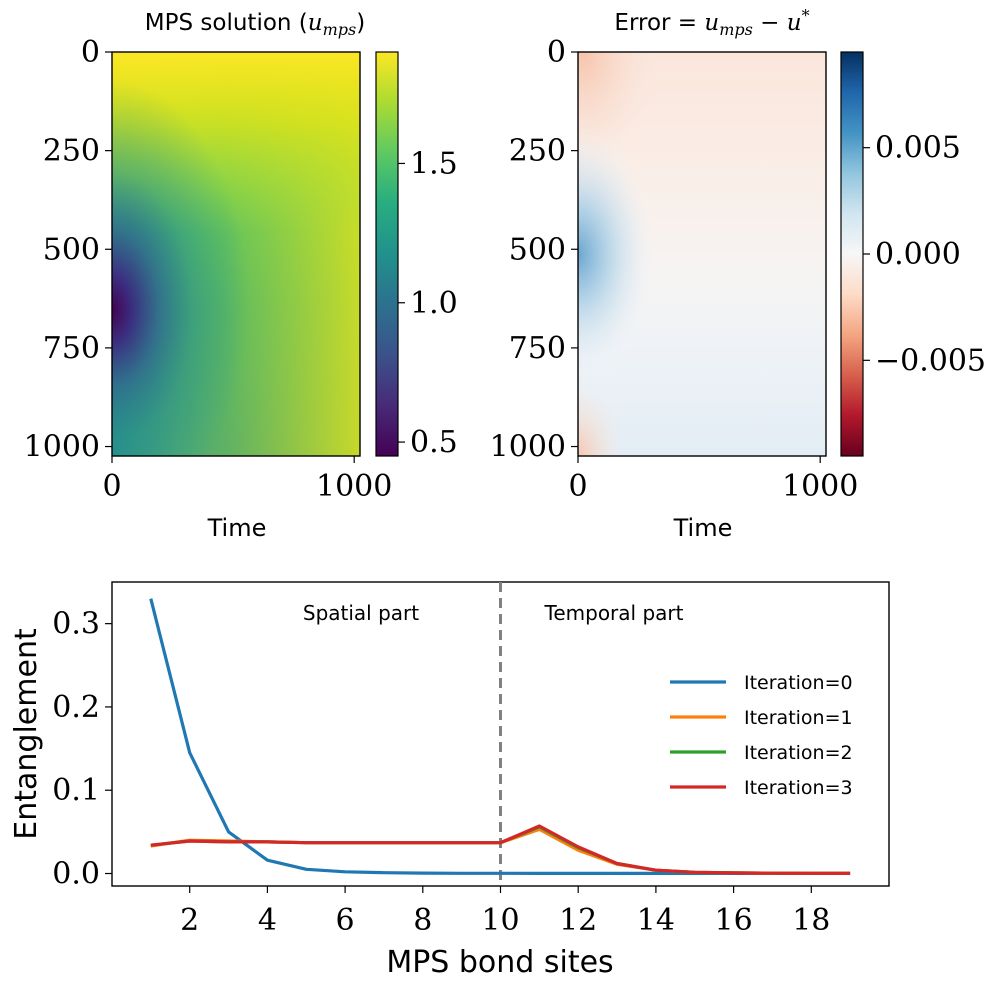 The height and width of the screenshot is (988, 997). Describe the element at coordinates (267, 920) in the screenshot. I see `line-chart-xtick-label: 4` at that location.